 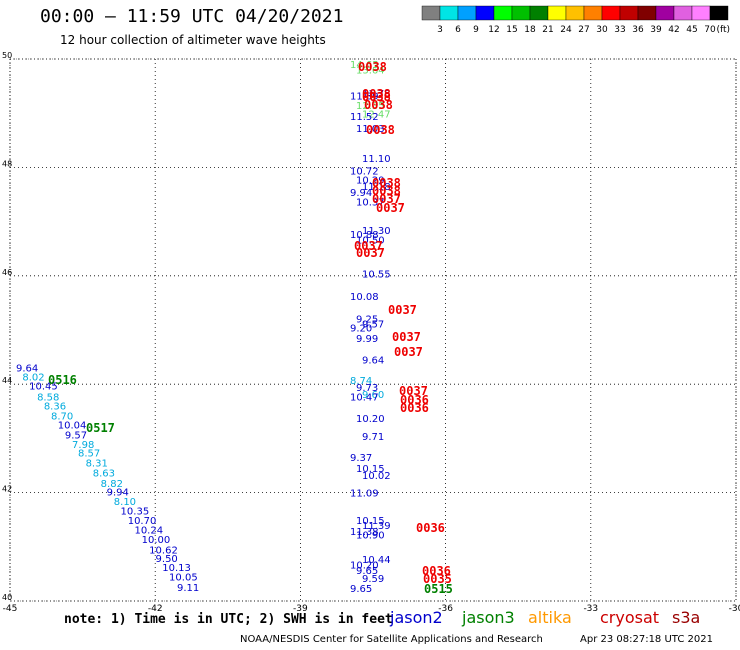 What do you see at coordinates (488, 617) in the screenshot?
I see `satellite-legend-jason3: jason3` at bounding box center [488, 617].